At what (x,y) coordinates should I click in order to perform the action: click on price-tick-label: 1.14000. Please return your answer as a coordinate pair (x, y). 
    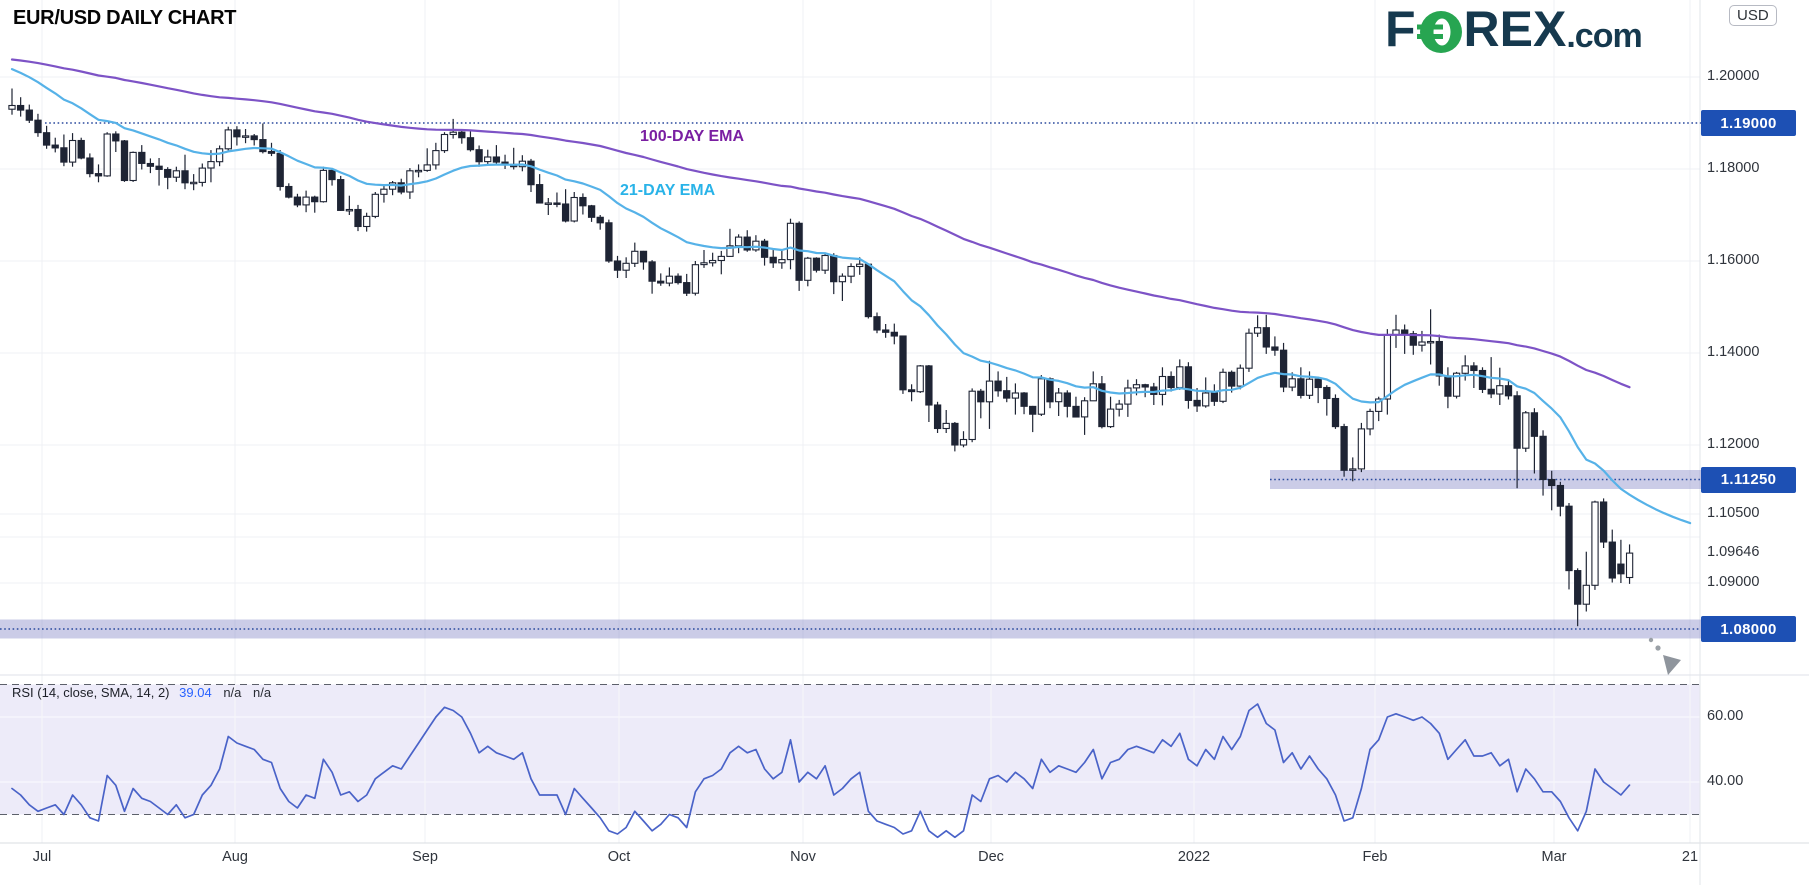
    Looking at the image, I should click on (1733, 352).